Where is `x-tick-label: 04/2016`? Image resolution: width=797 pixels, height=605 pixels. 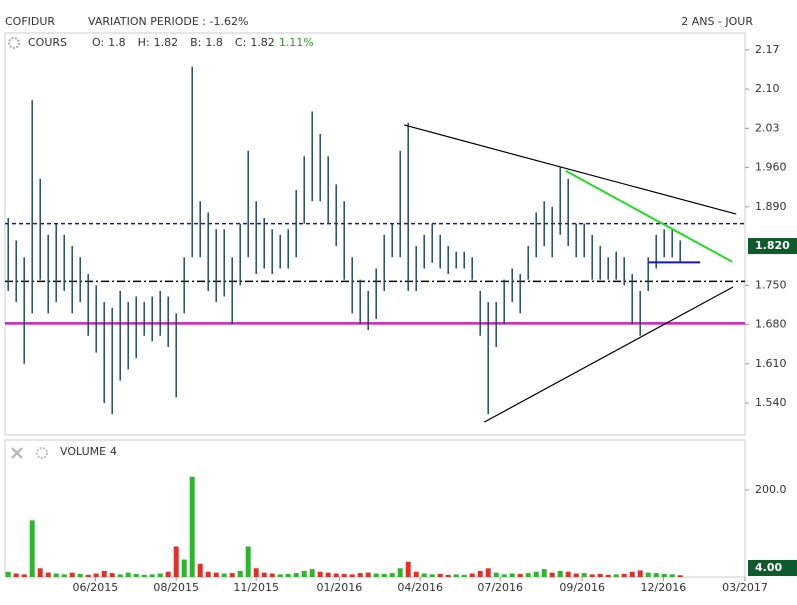
x-tick-label: 04/2016 is located at coordinates (420, 587).